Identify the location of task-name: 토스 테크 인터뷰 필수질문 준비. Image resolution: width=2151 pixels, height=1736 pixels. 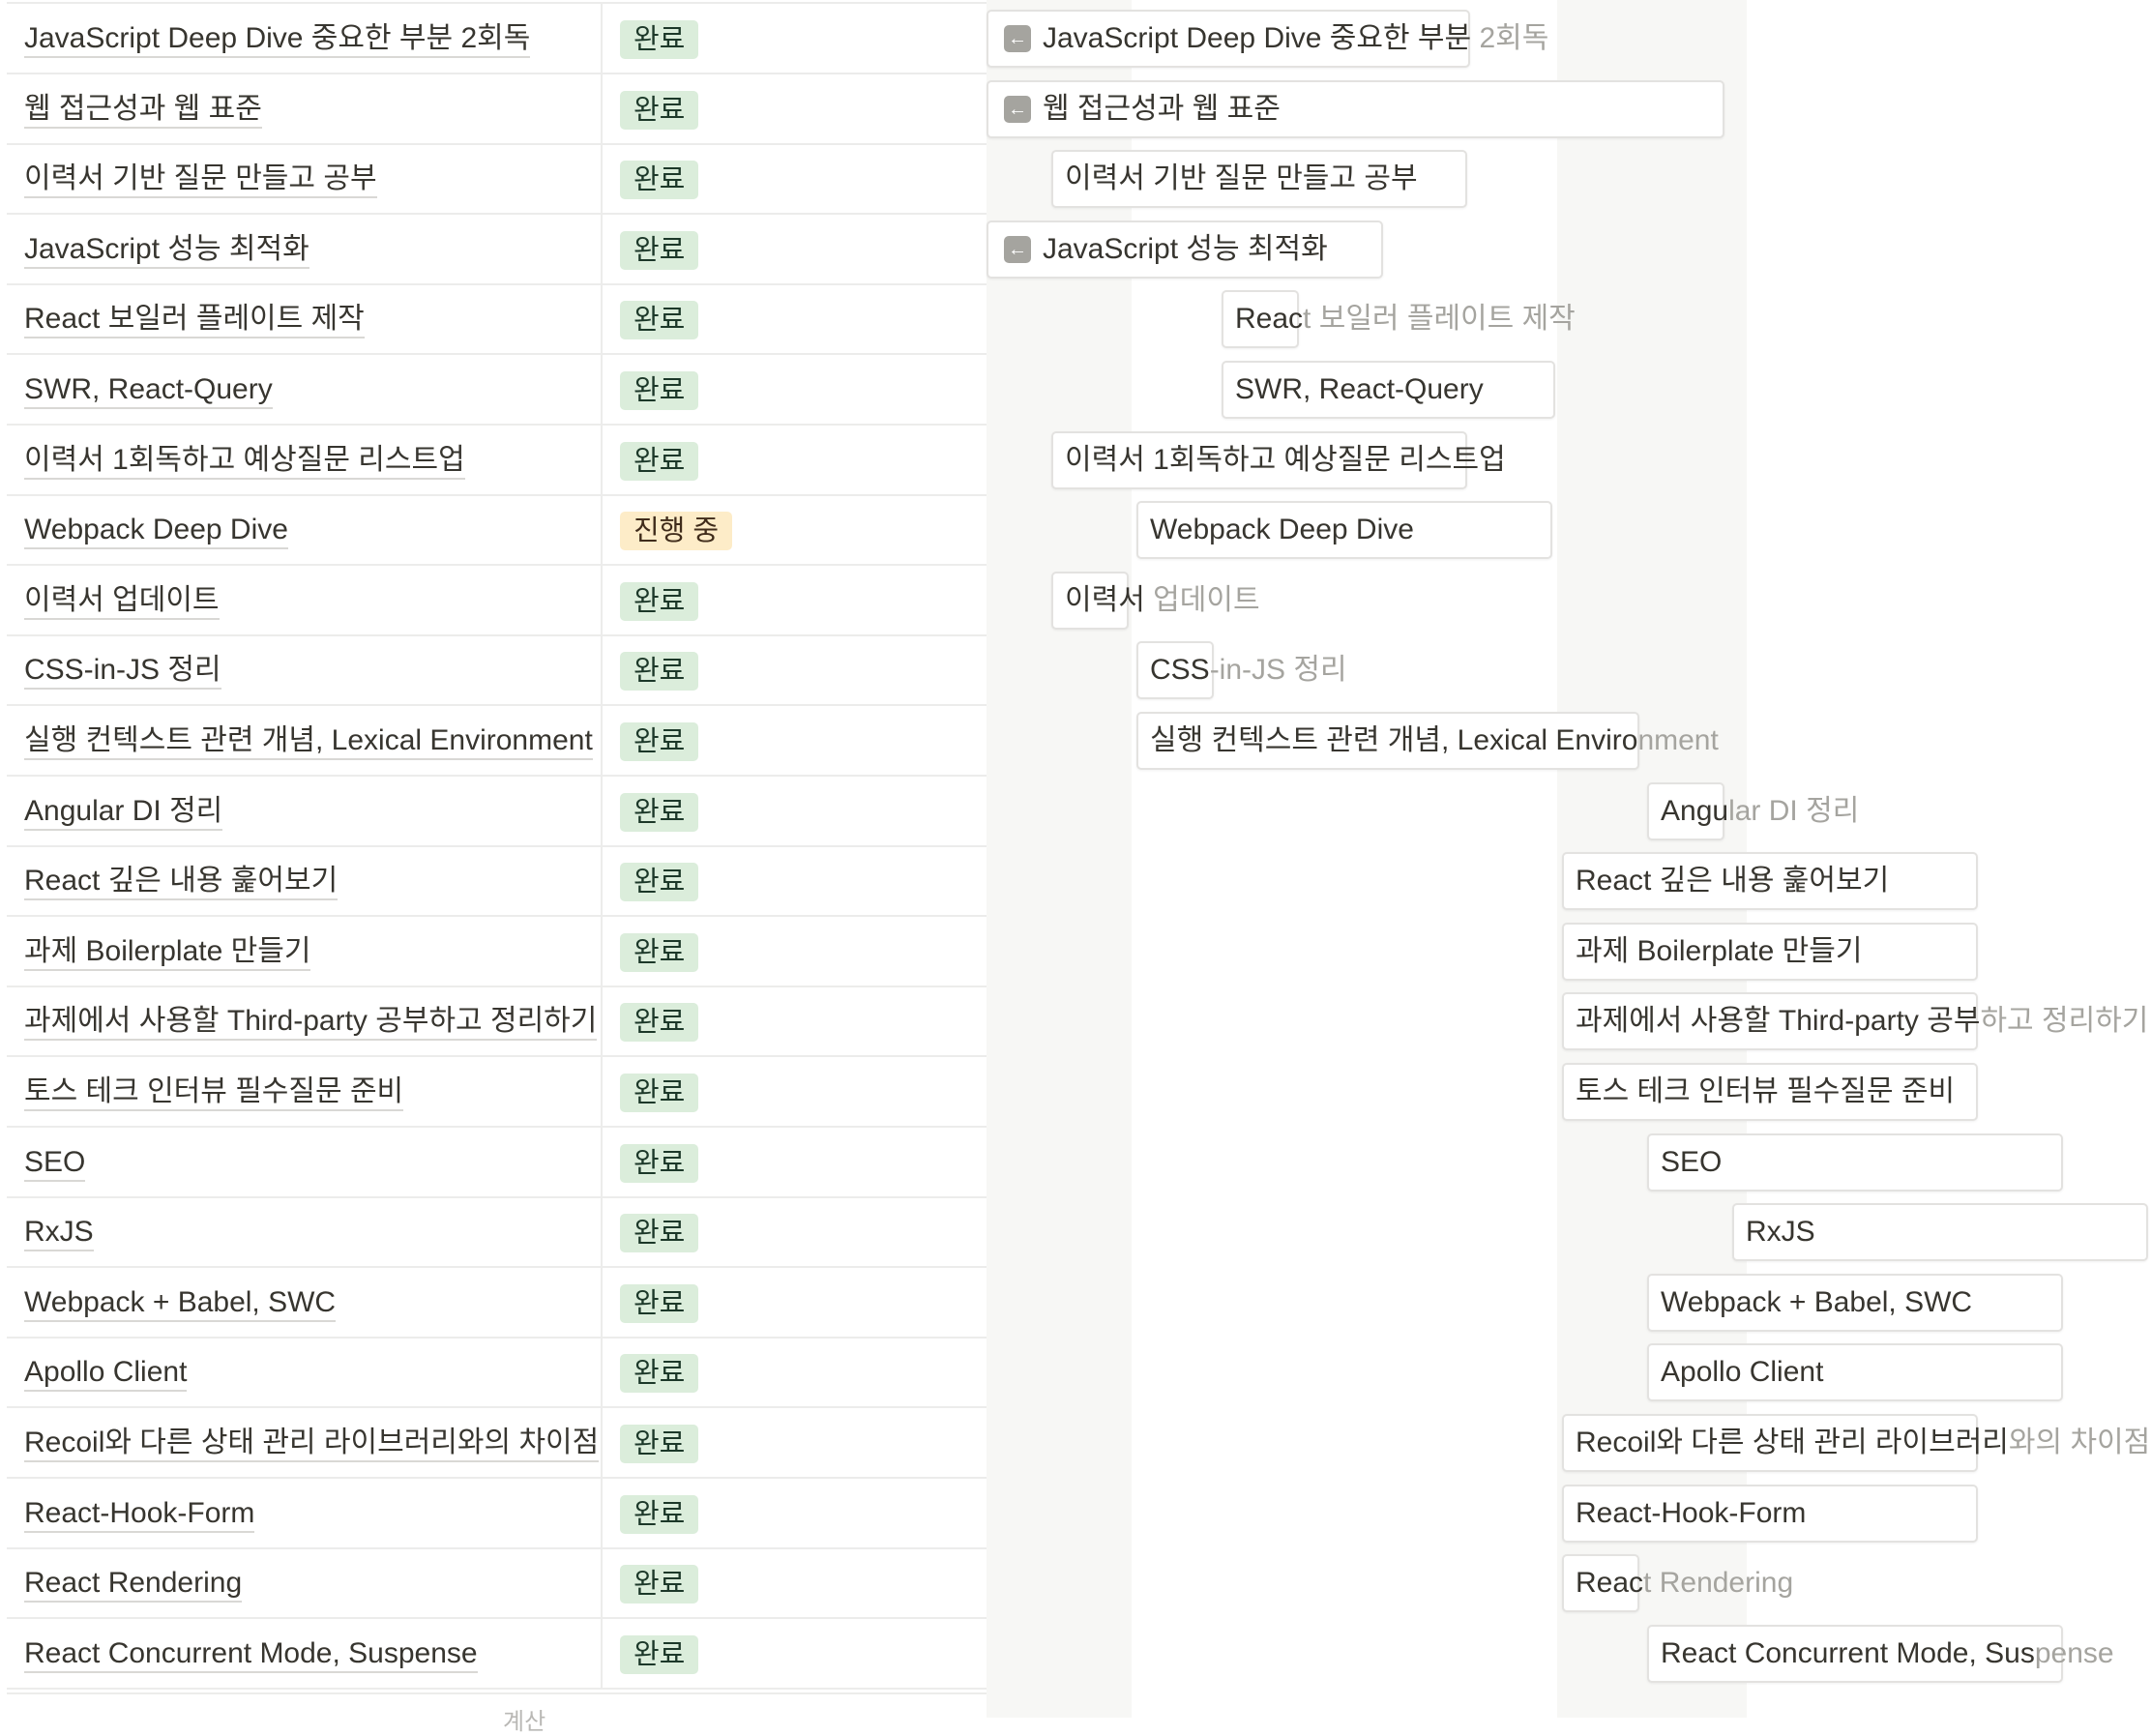
(214, 1092).